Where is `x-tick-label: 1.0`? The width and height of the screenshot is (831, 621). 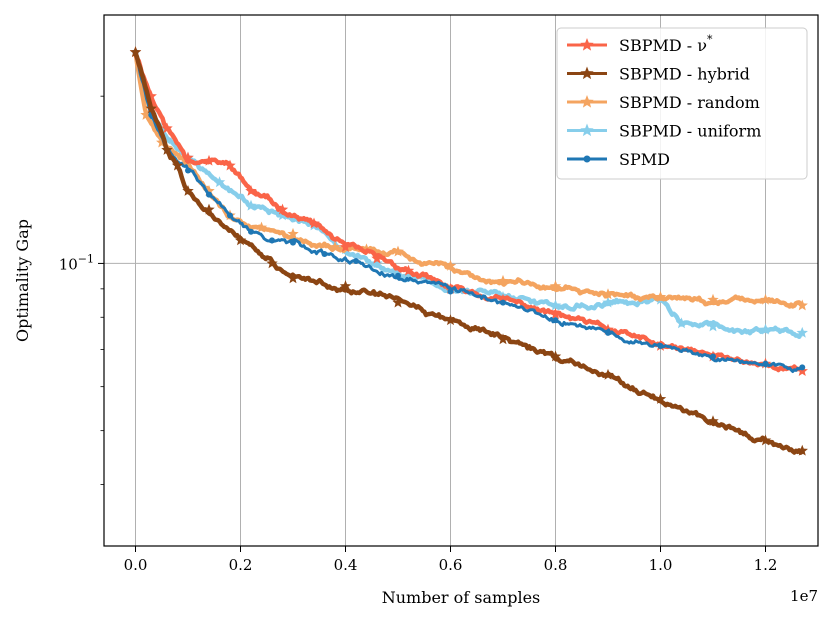
x-tick-label: 1.0 is located at coordinates (661, 565).